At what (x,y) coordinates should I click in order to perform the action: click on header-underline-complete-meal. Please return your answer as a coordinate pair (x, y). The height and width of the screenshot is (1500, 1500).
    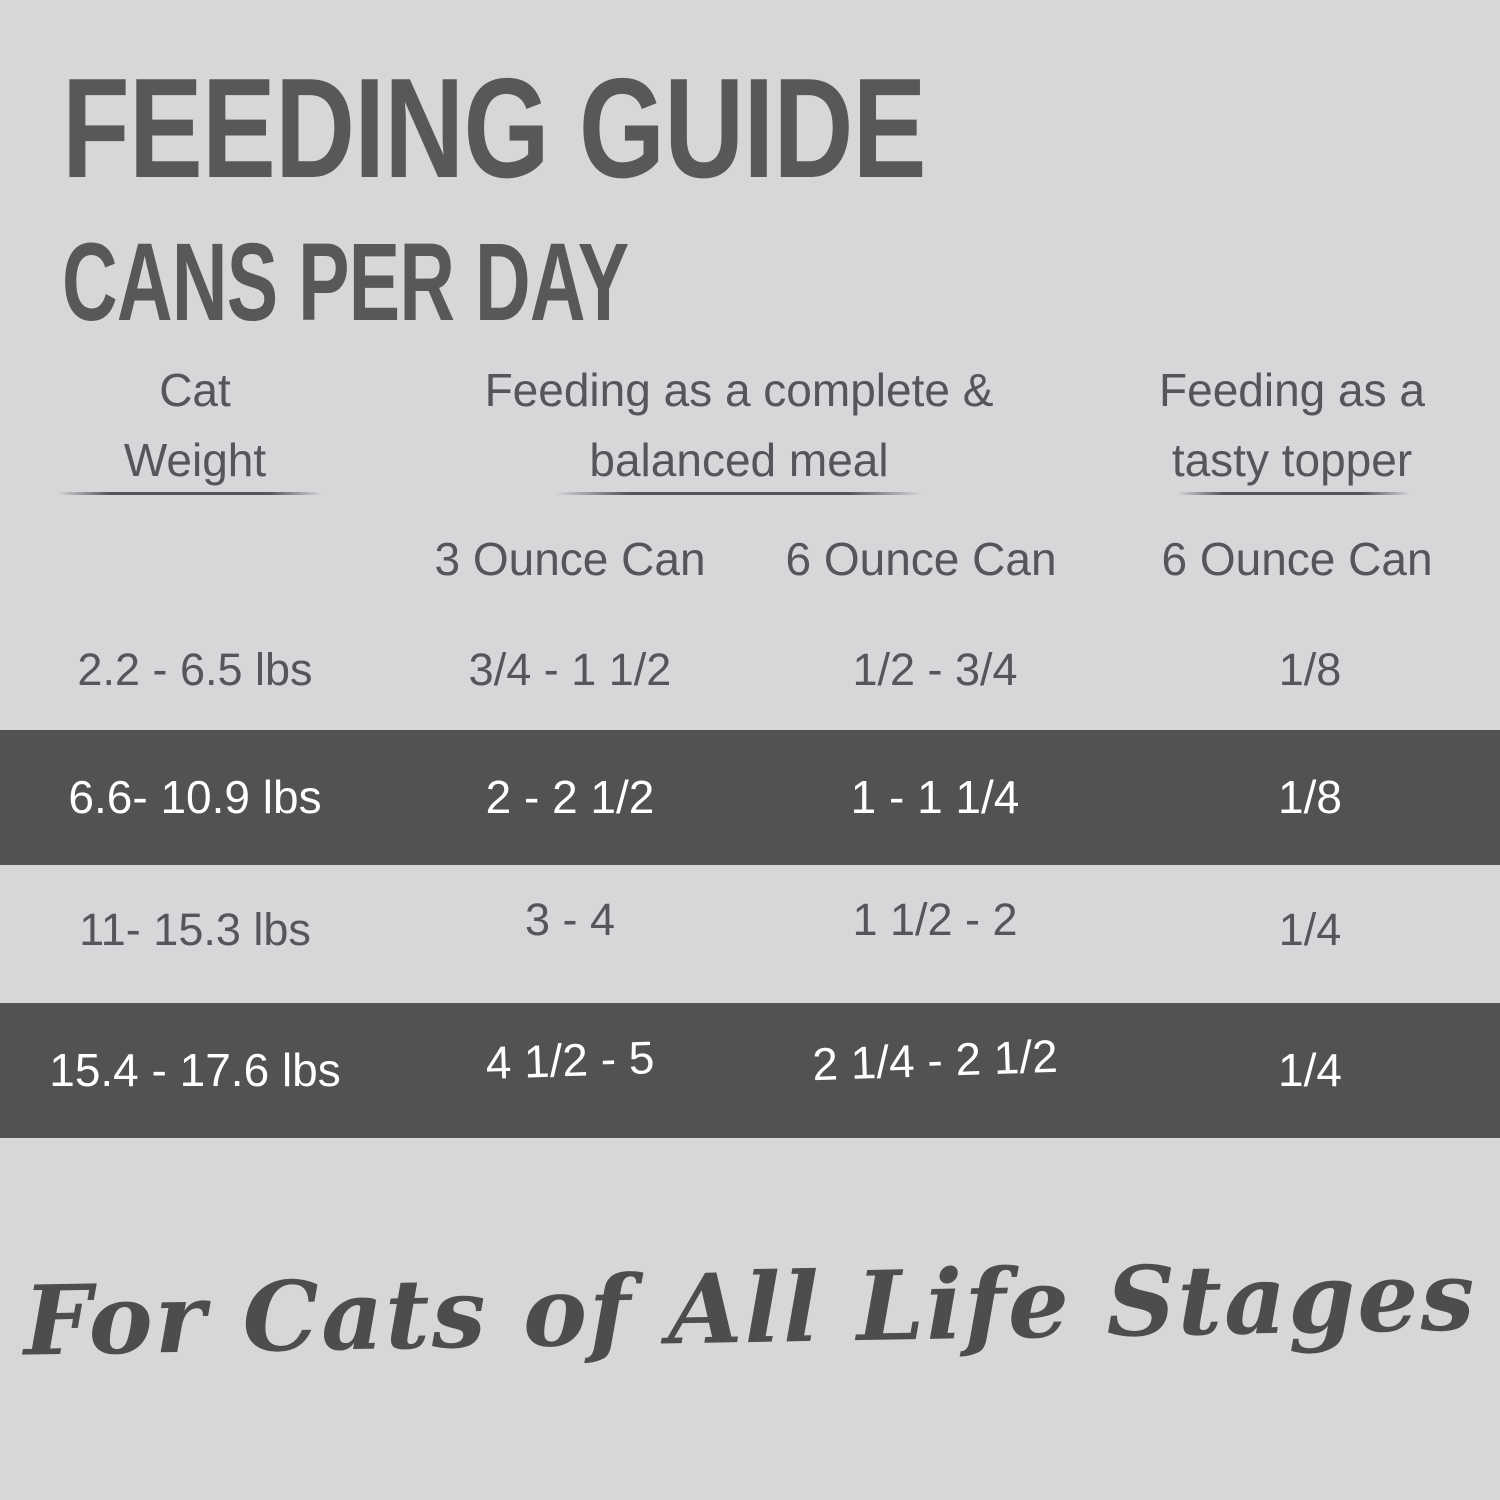
    Looking at the image, I should click on (738, 493).